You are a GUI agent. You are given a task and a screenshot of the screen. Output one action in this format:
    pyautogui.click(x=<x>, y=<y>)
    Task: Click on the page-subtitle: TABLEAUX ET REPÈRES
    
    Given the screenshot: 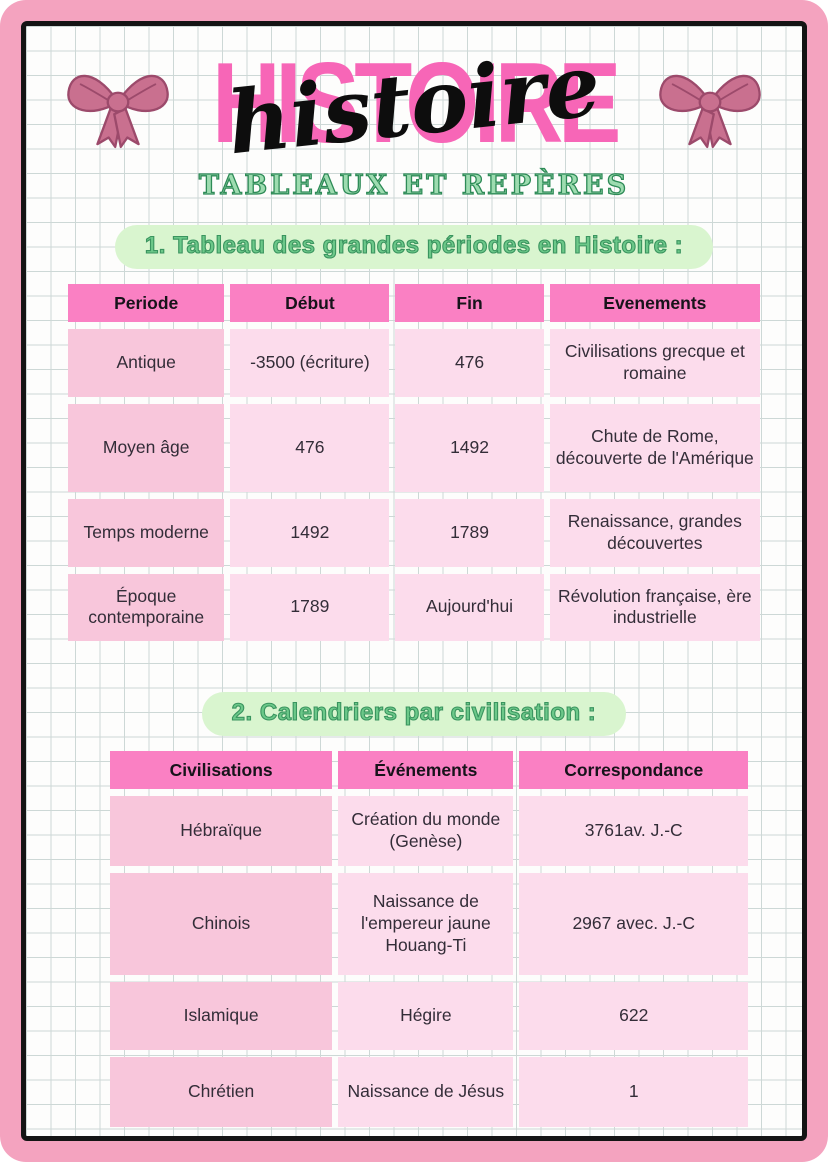 What is the action you would take?
    pyautogui.click(x=414, y=185)
    